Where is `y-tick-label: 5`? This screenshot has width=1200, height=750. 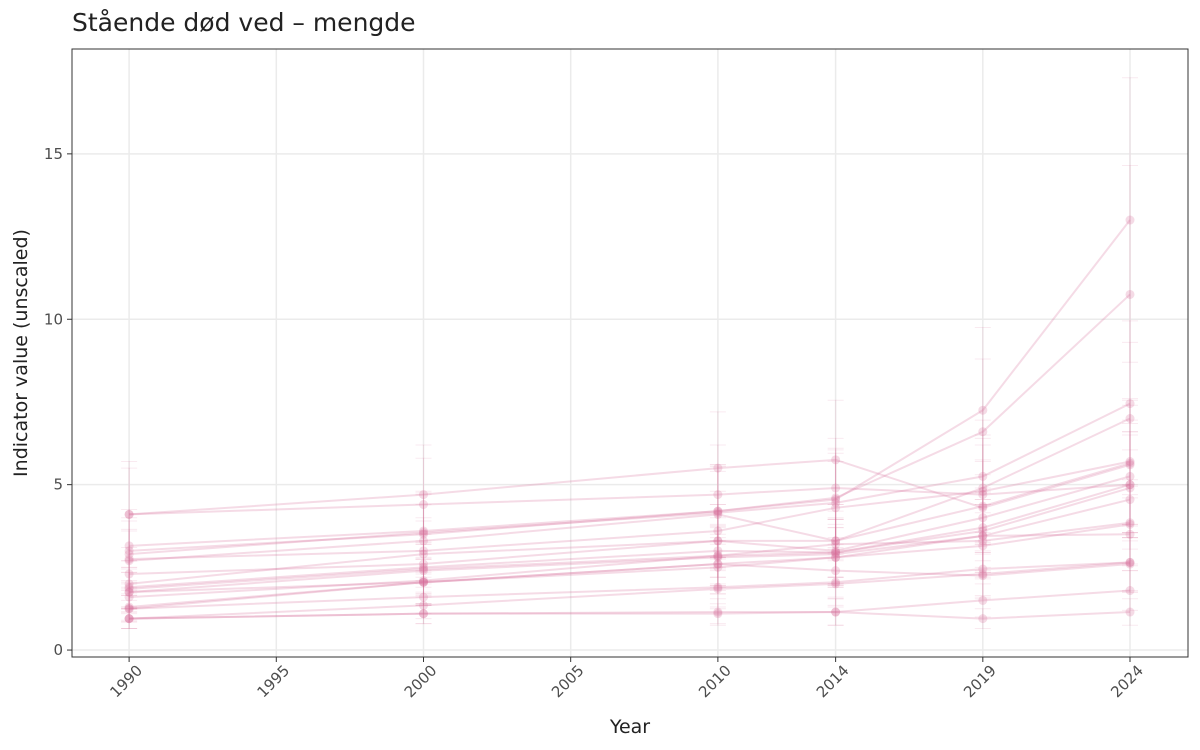 y-tick-label: 5 is located at coordinates (58, 485).